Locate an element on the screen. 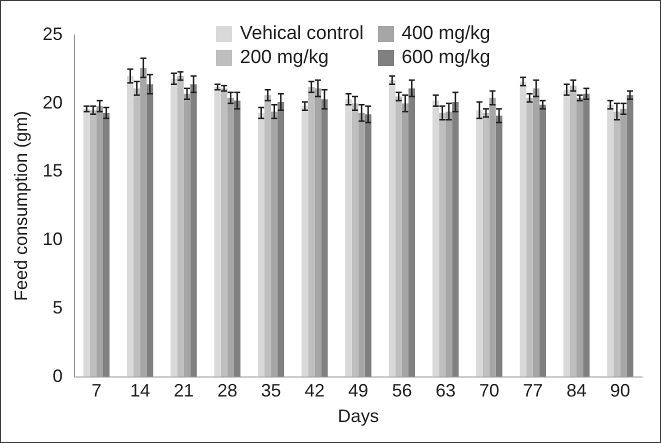  legend-label: Vehical control is located at coordinates (302, 34).